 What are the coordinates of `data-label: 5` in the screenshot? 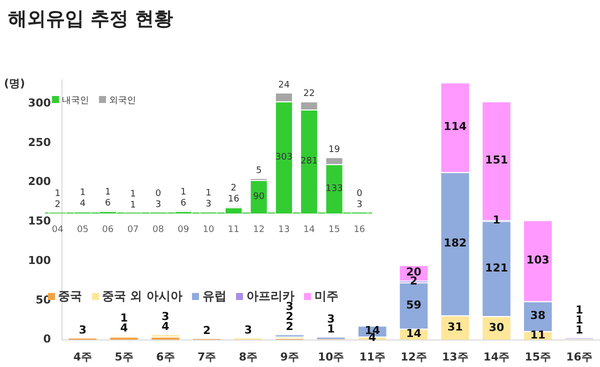 It's located at (259, 171).